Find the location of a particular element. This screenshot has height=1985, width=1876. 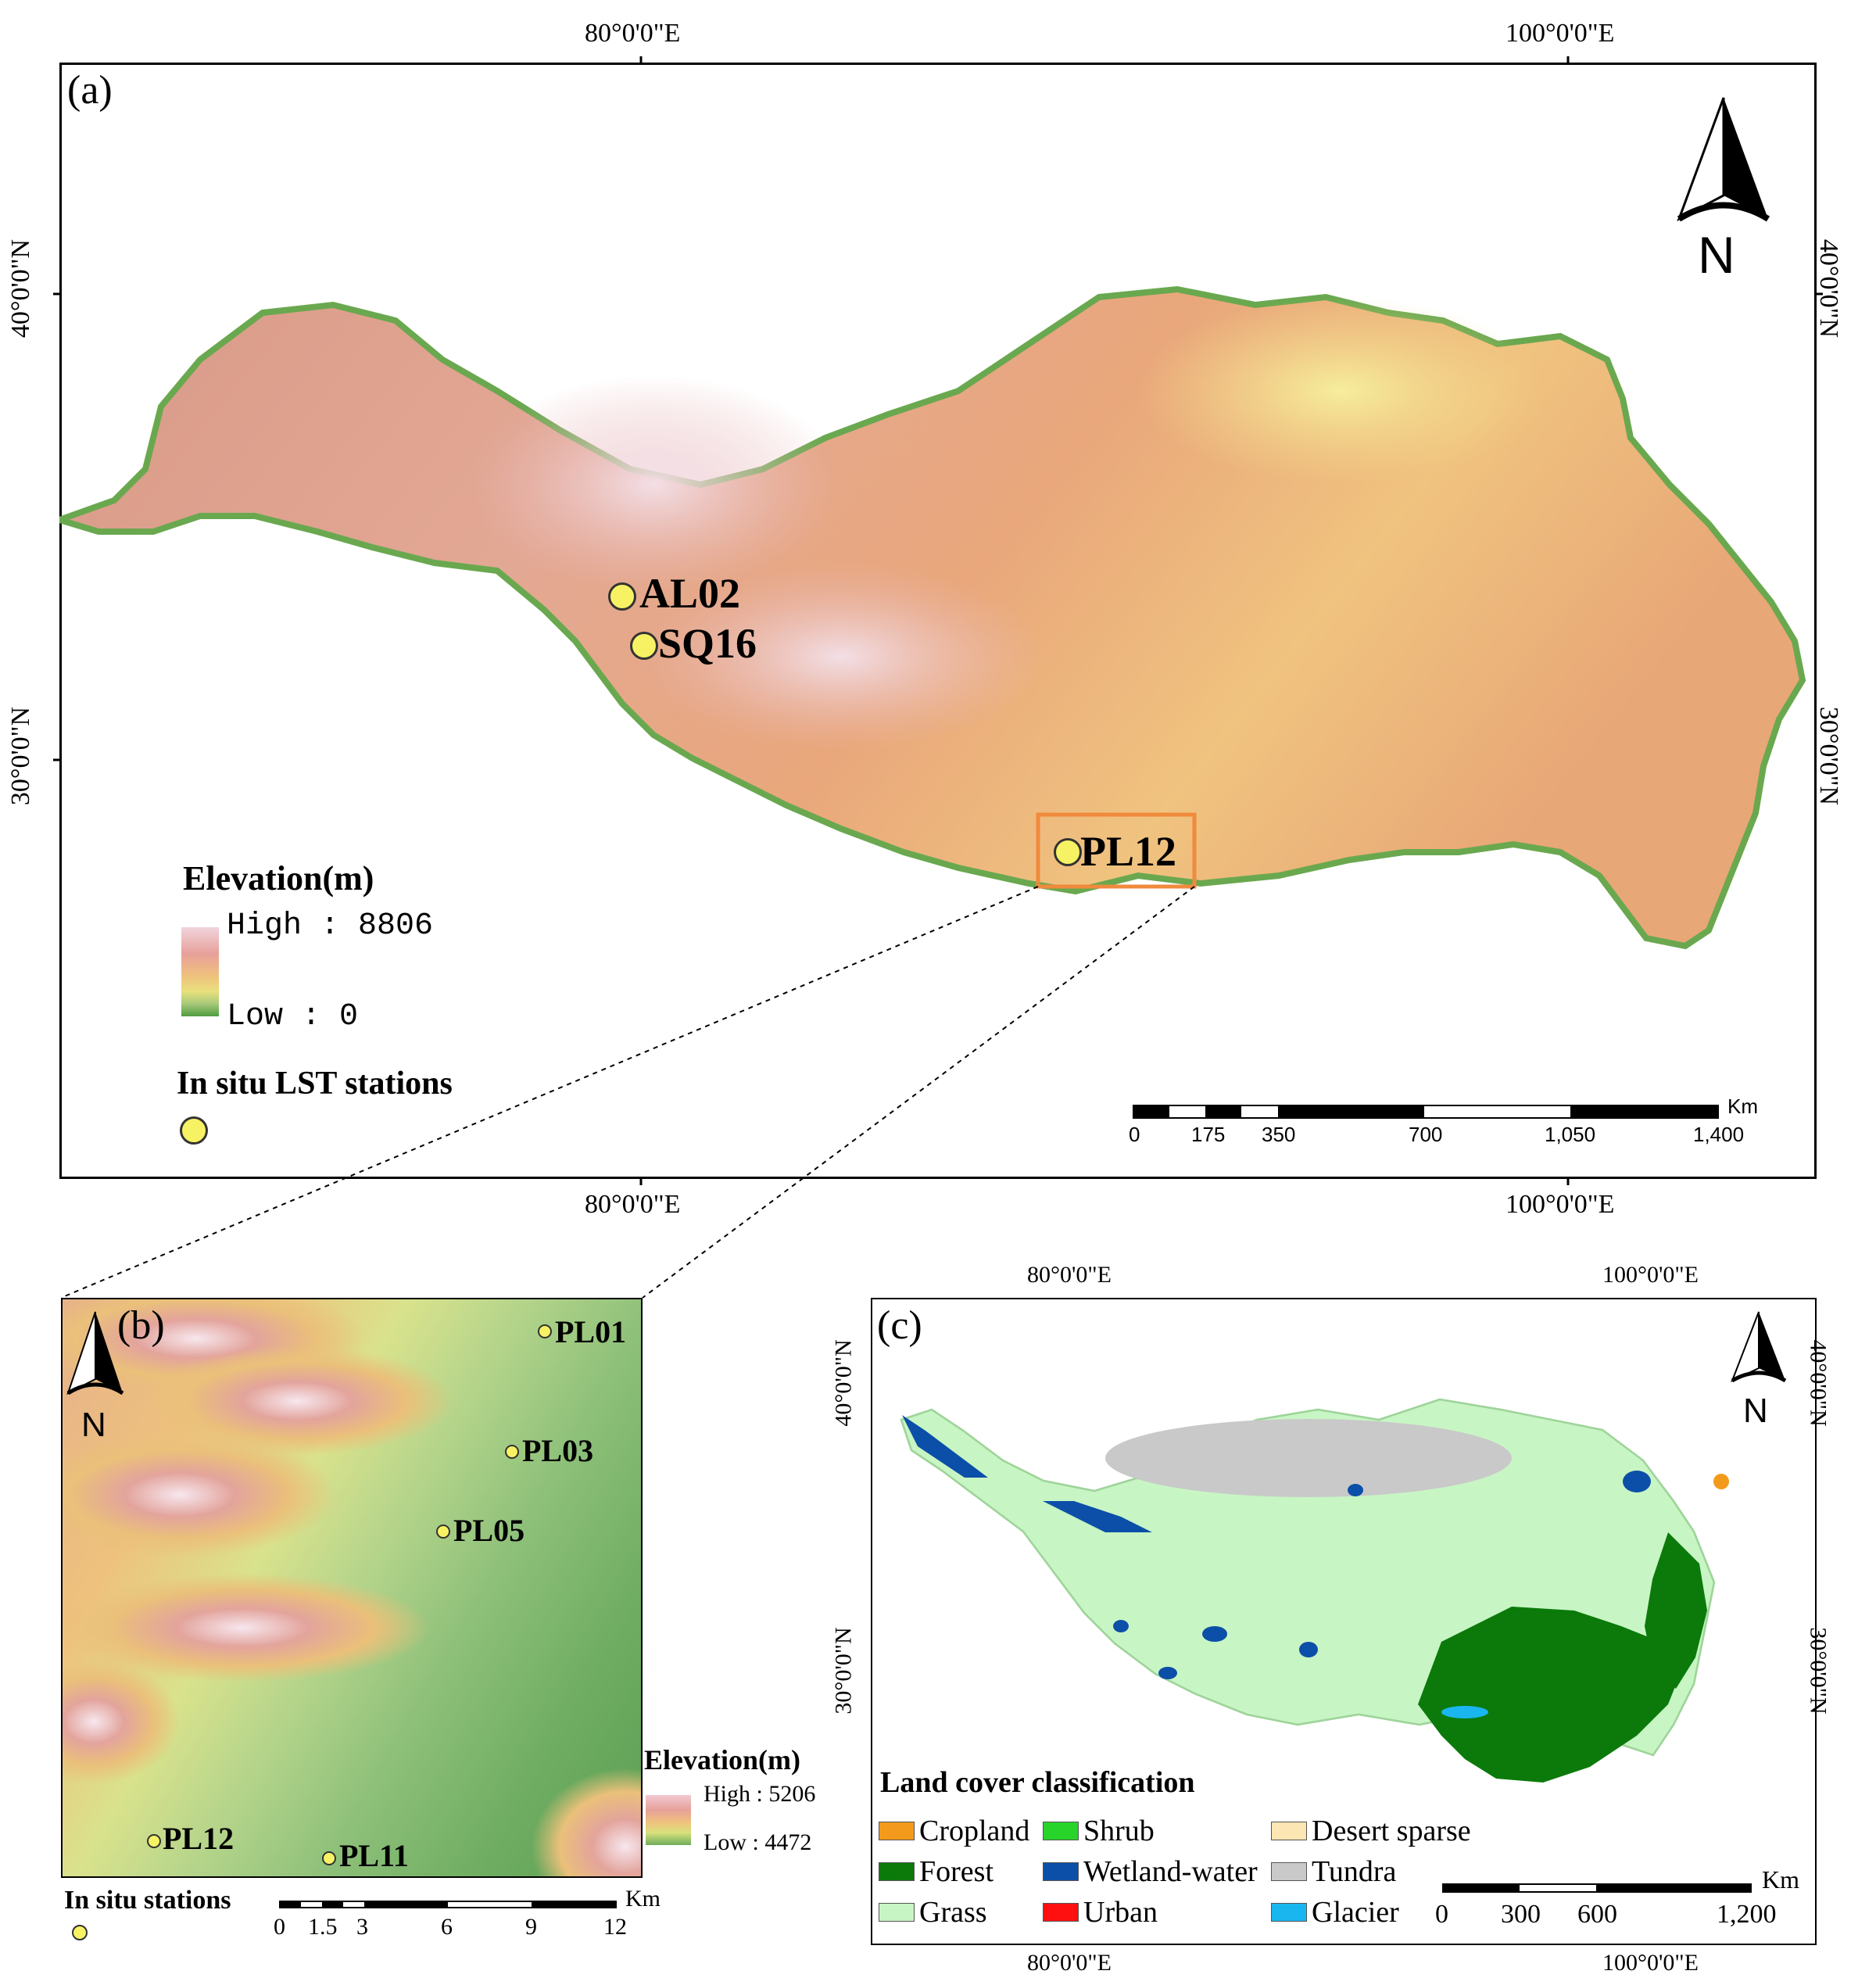

lc-swatch-urban is located at coordinates (1061, 1912).